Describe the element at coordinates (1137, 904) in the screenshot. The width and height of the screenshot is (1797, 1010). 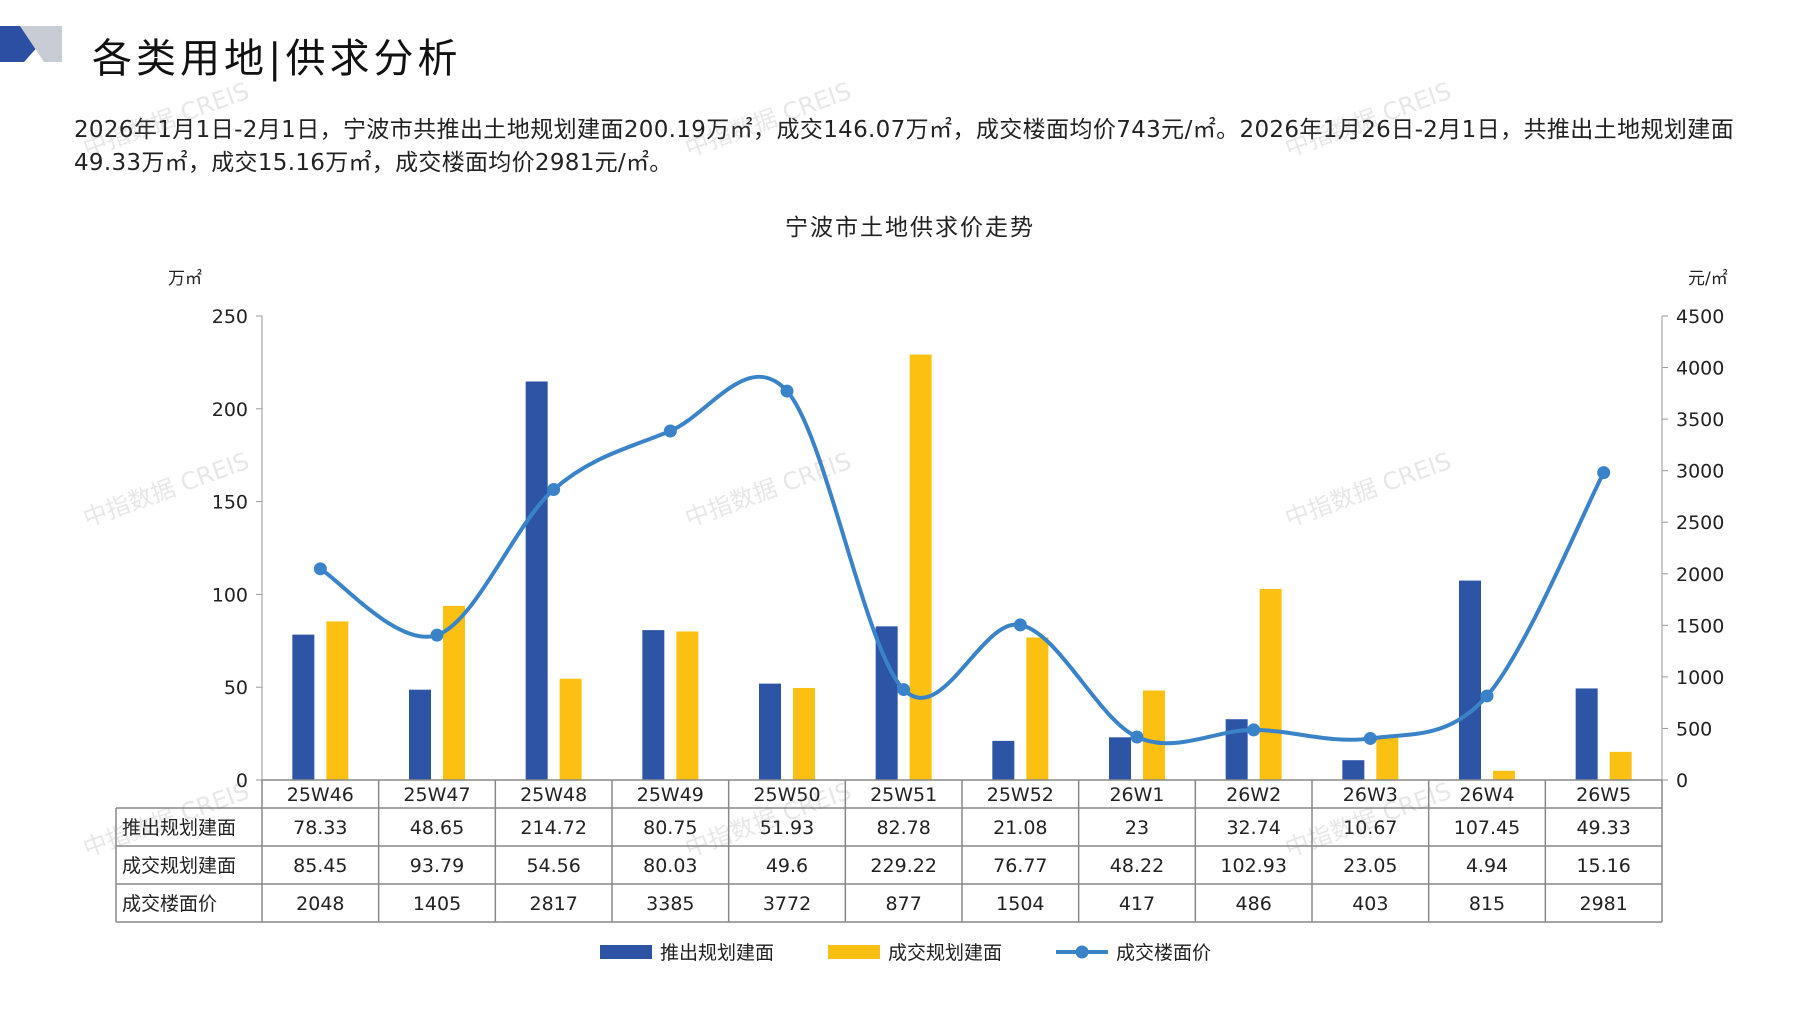
I see `table-cell: 417` at that location.